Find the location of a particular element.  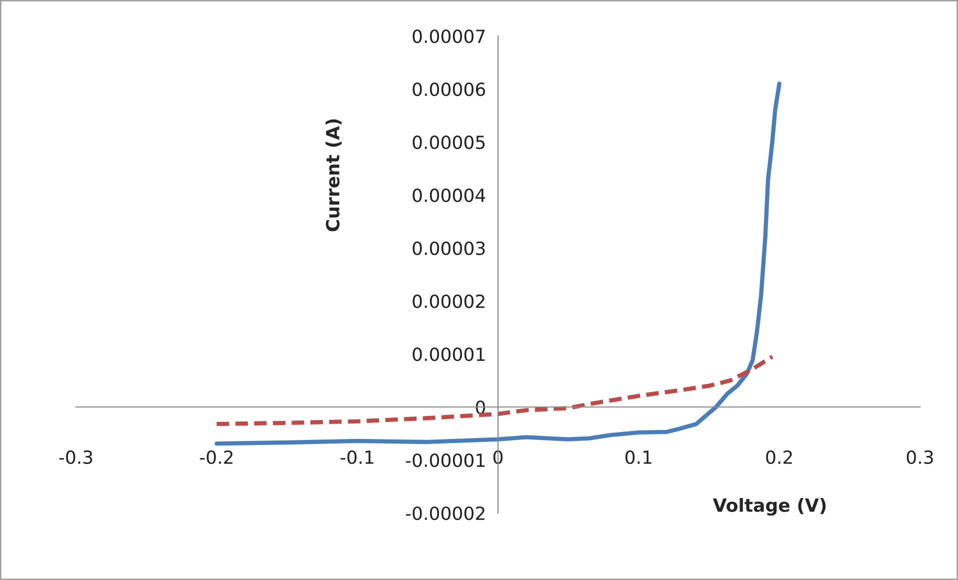

x-tick-label: 0.1 is located at coordinates (639, 457).